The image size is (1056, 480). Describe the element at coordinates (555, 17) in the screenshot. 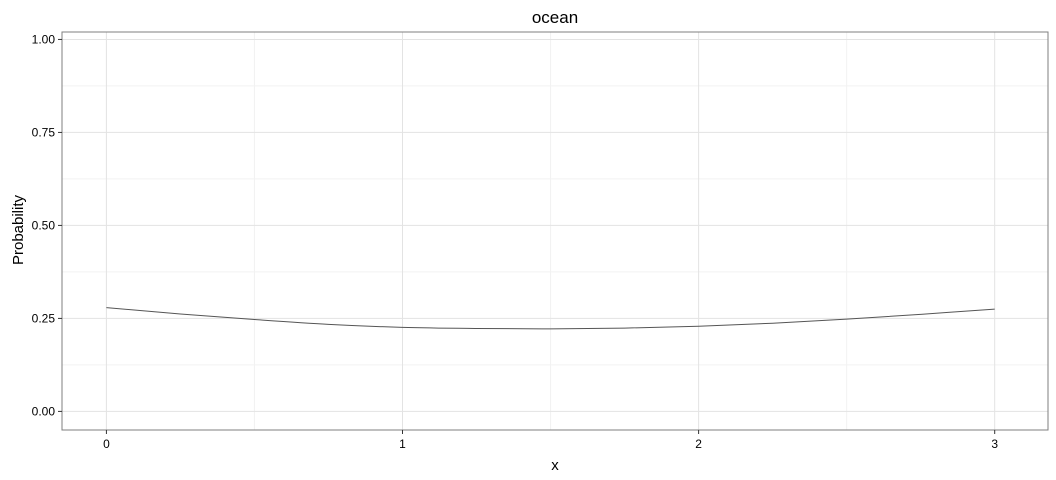

I see `chart-title: ocean` at that location.